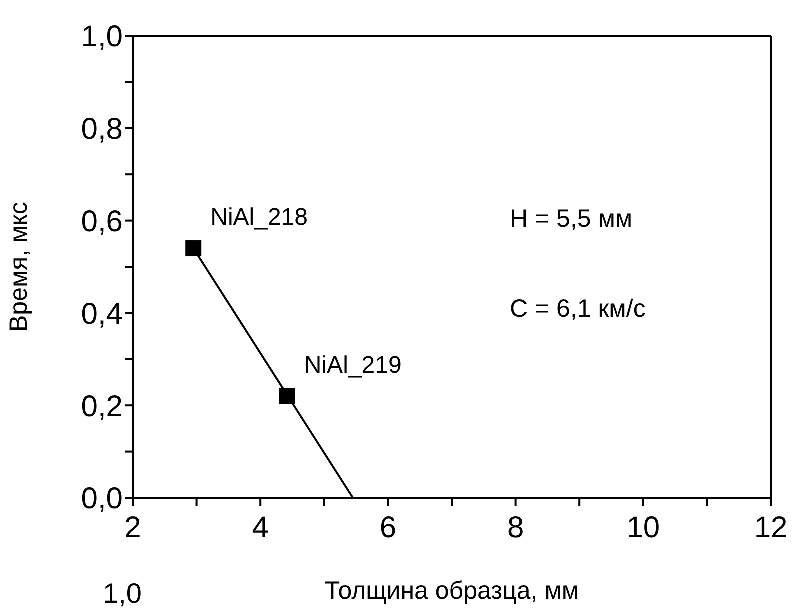  I want to click on y-tick-label: 1,0, so click(102, 37).